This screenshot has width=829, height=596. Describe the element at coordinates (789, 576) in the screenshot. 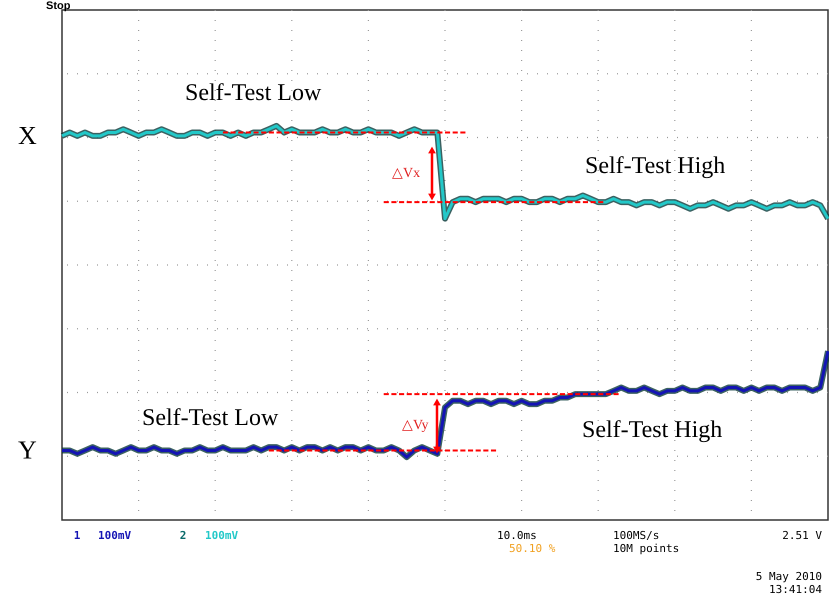

I see `text: 5 May 2010` at that location.